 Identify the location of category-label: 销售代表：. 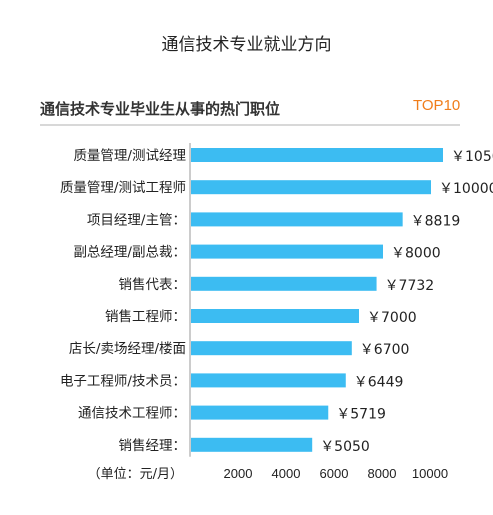
(153, 285).